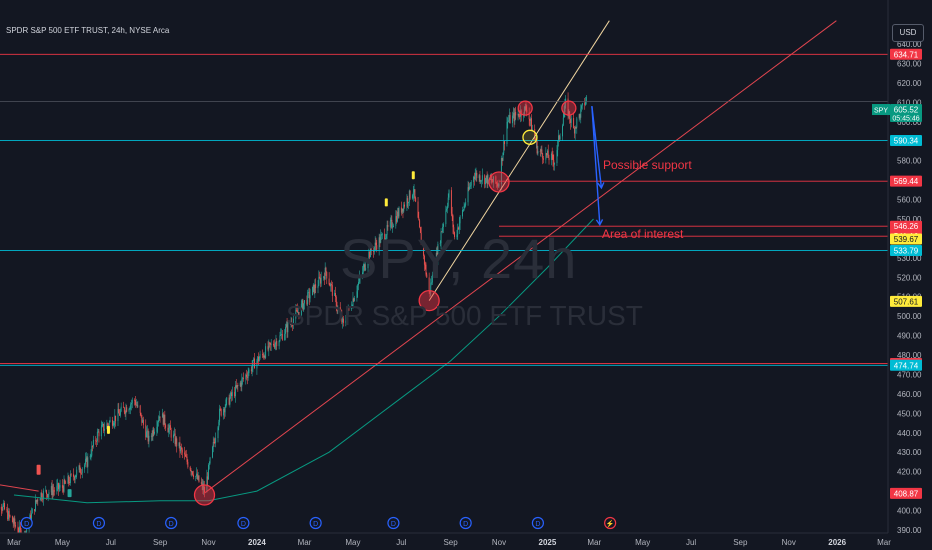 The width and height of the screenshot is (932, 550). I want to click on time-tick-label: Sep, so click(160, 542).